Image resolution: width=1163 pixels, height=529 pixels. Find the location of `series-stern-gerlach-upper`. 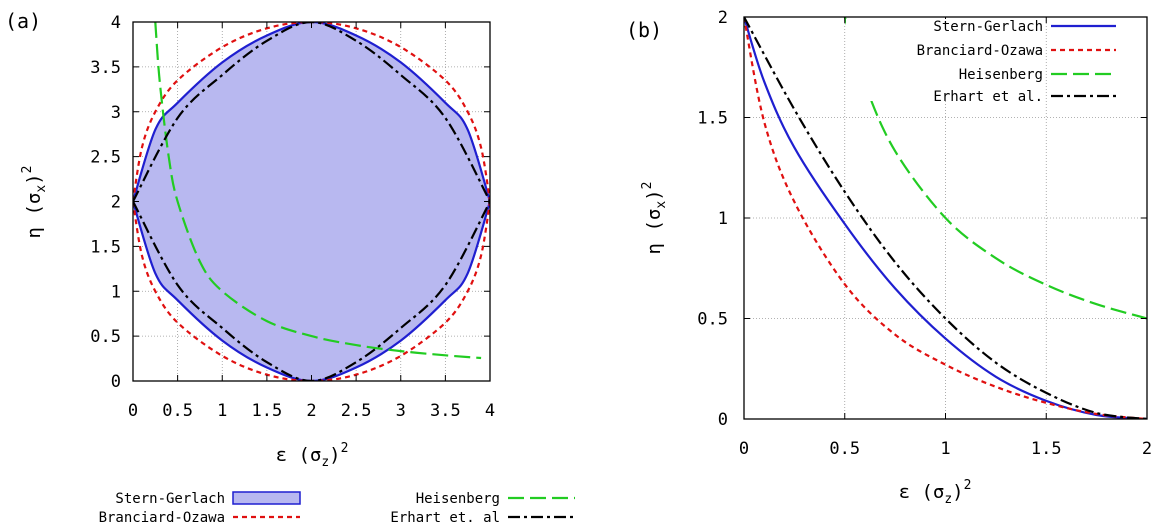

series-stern-gerlach-upper is located at coordinates (311, 112).